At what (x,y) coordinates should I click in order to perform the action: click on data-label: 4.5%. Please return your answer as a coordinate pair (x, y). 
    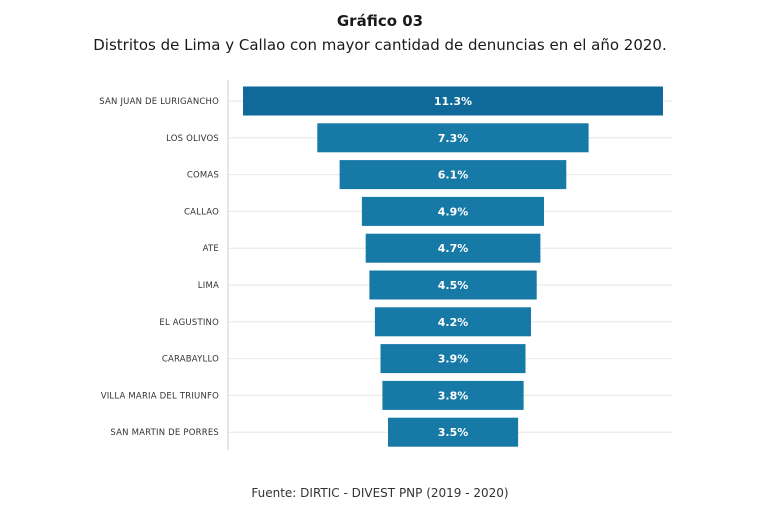
    Looking at the image, I should click on (453, 285).